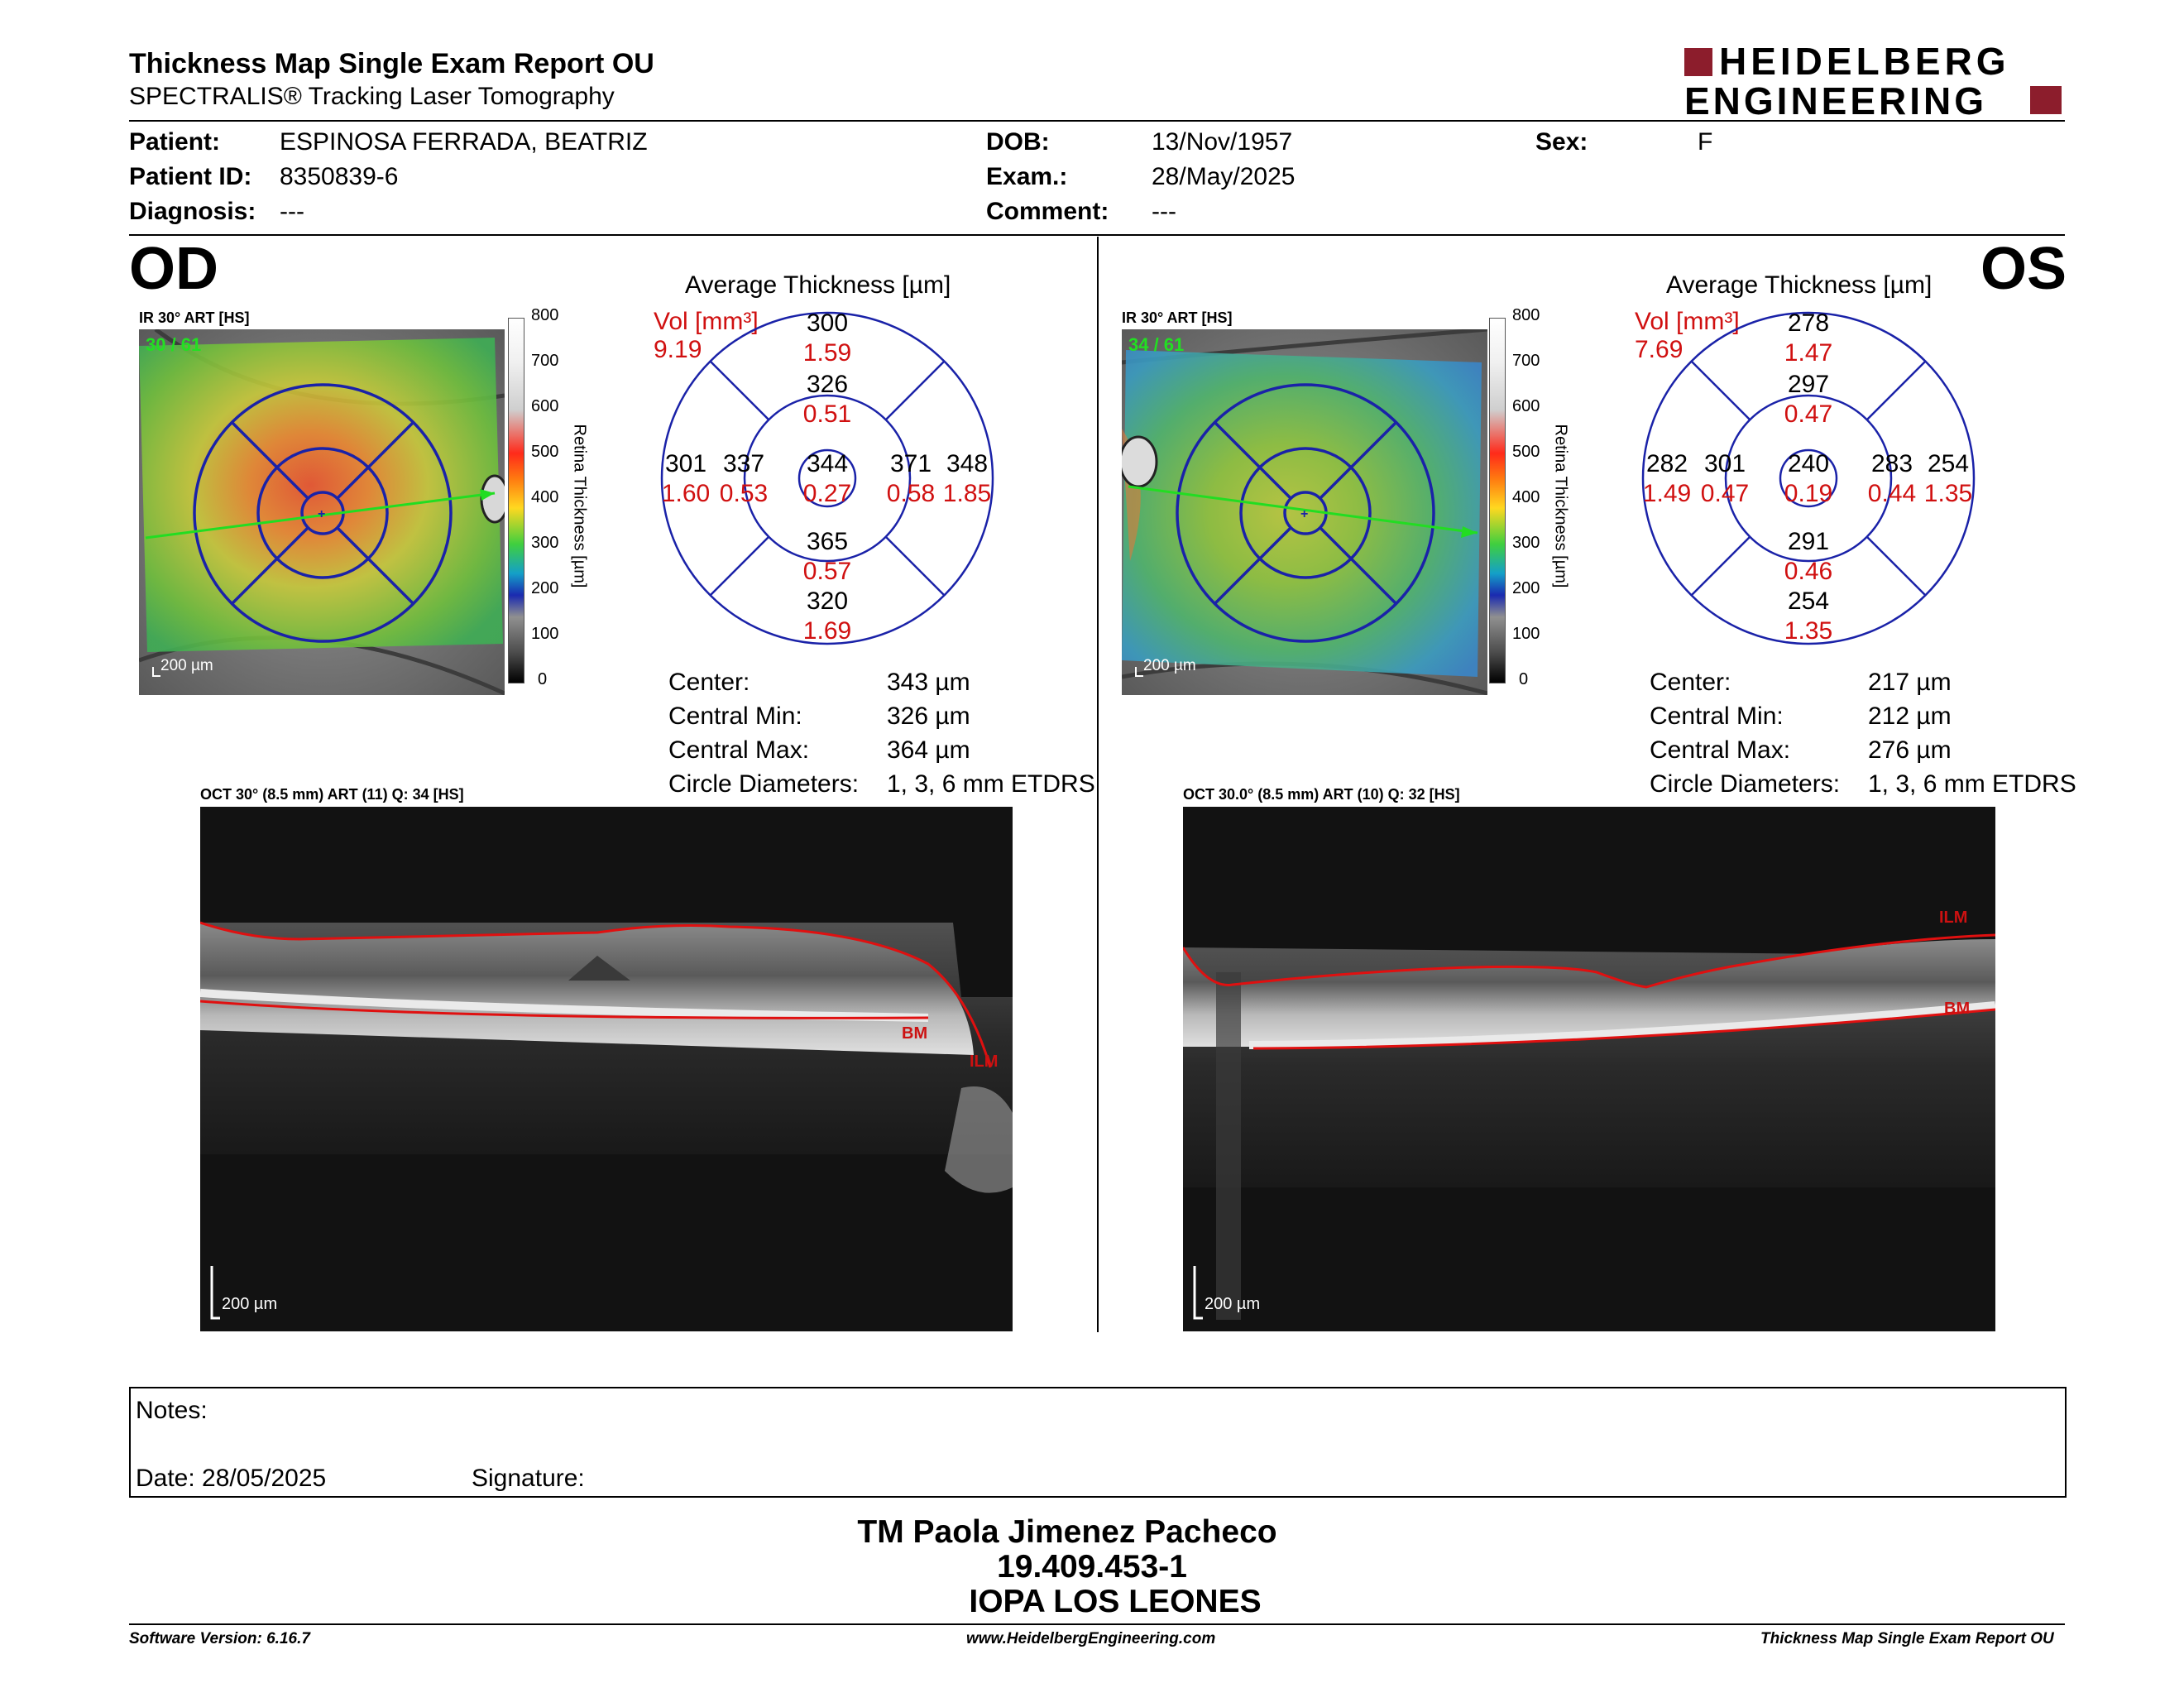 The image size is (2184, 1688). I want to click on os-center-volume: 0.19, so click(1808, 493).